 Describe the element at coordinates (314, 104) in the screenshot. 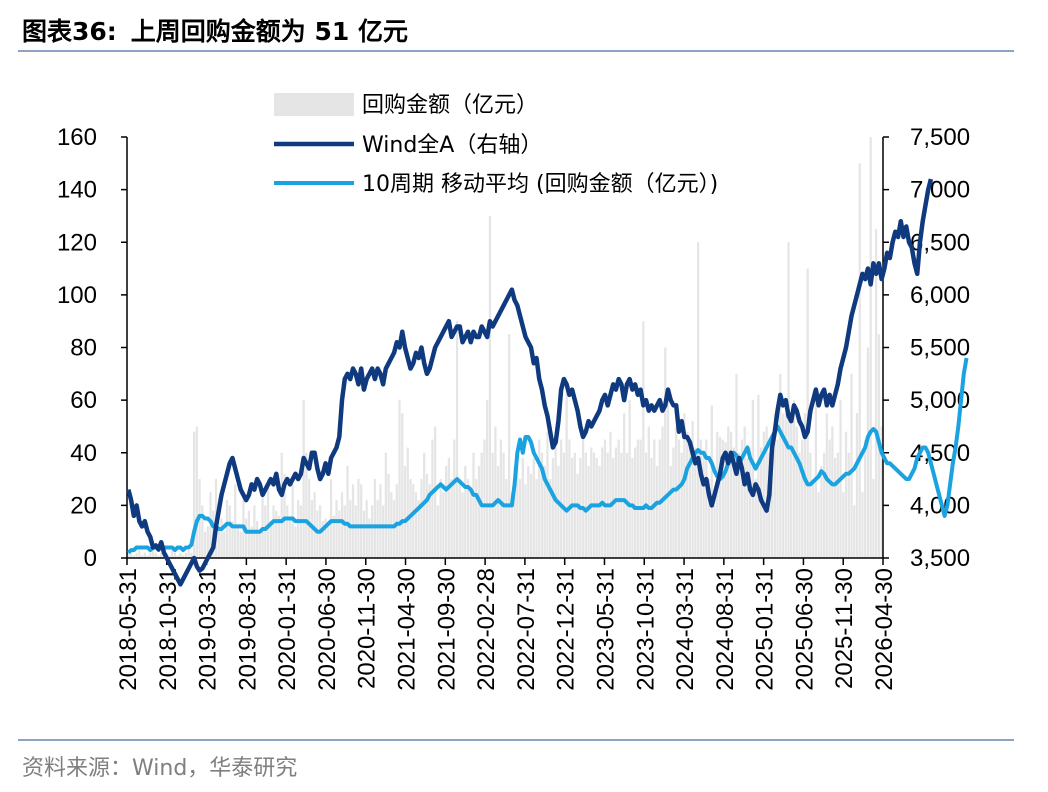

I see `legend-swatch-bars` at that location.